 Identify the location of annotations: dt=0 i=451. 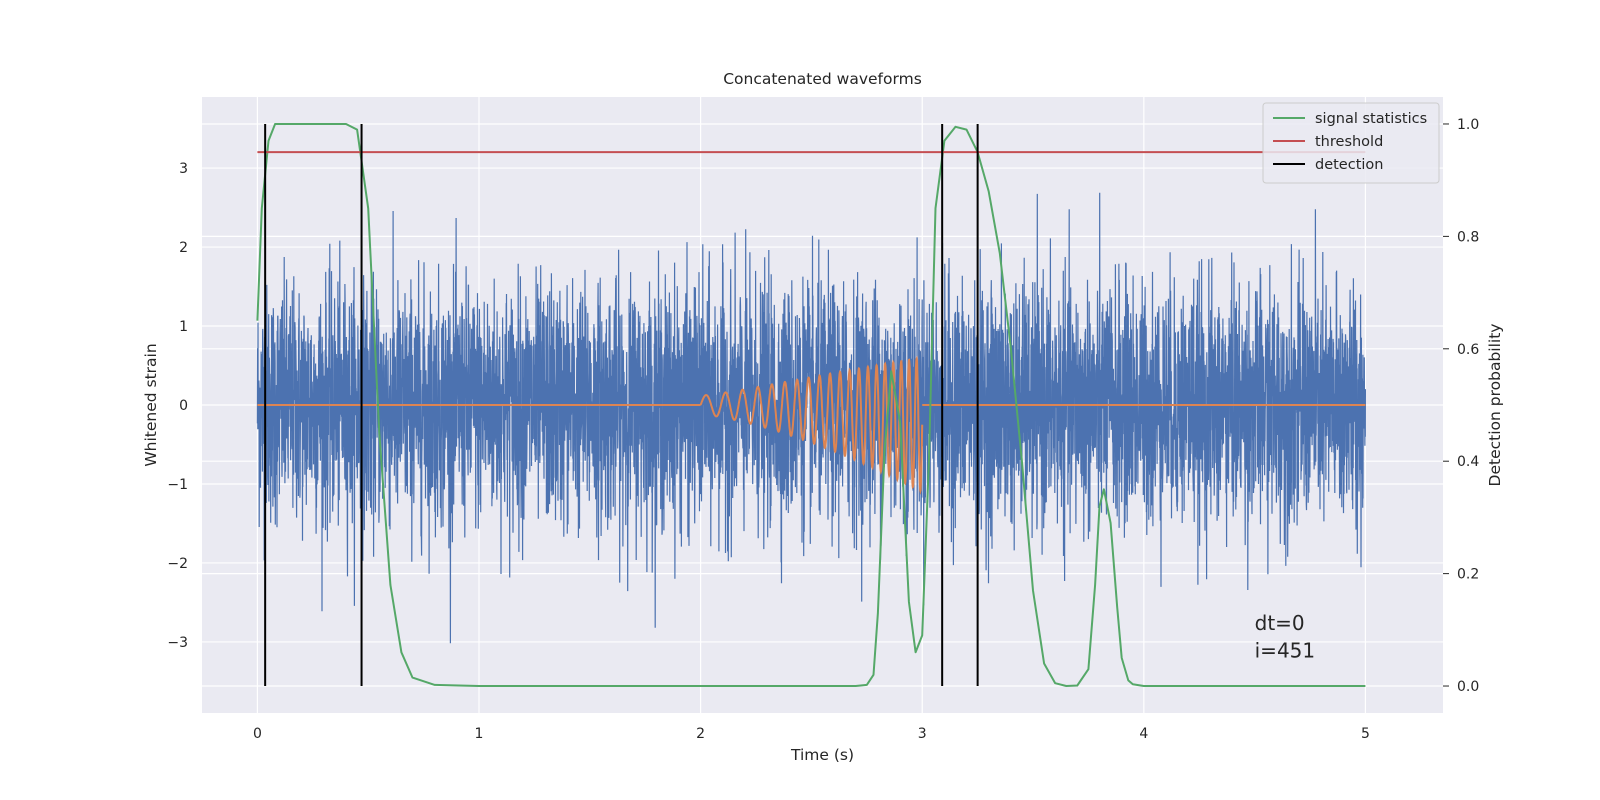
(1285, 637).